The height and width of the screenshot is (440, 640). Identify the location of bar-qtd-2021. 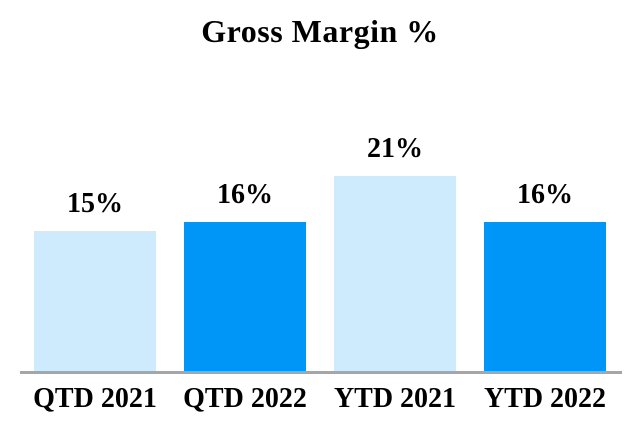
(95, 301).